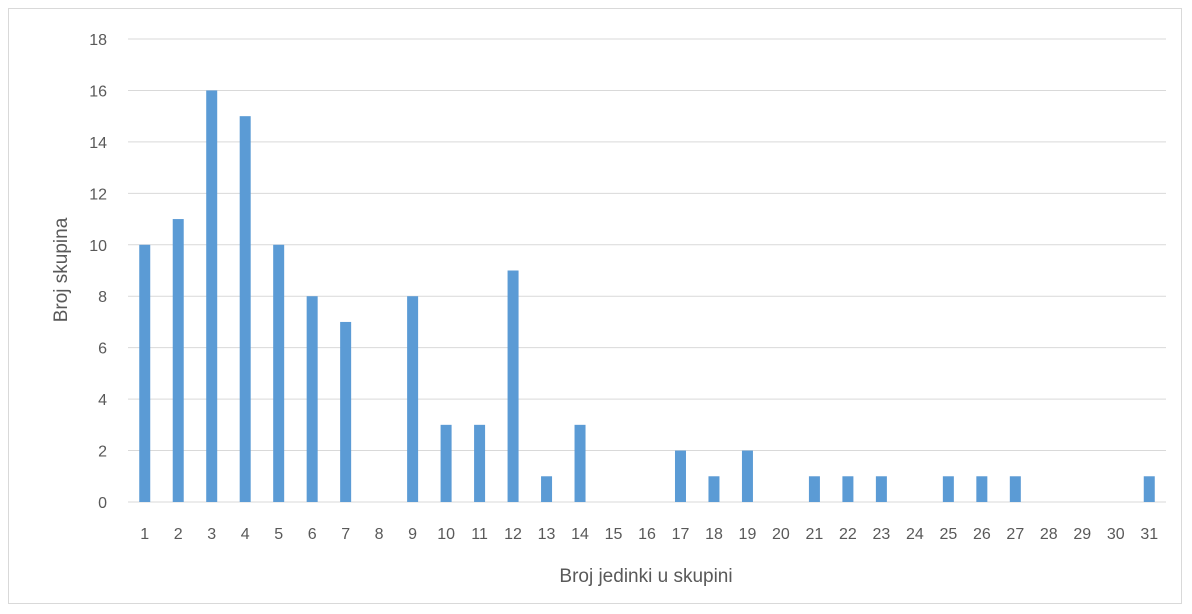 This screenshot has height=614, width=1192. Describe the element at coordinates (98, 194) in the screenshot. I see `y-tick-label: 12` at that location.